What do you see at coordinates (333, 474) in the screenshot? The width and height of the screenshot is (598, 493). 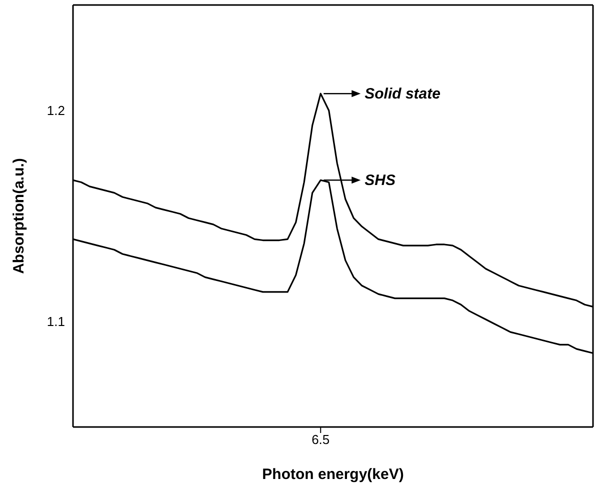 I see `x-axis-title: Photon energy(keV)` at bounding box center [333, 474].